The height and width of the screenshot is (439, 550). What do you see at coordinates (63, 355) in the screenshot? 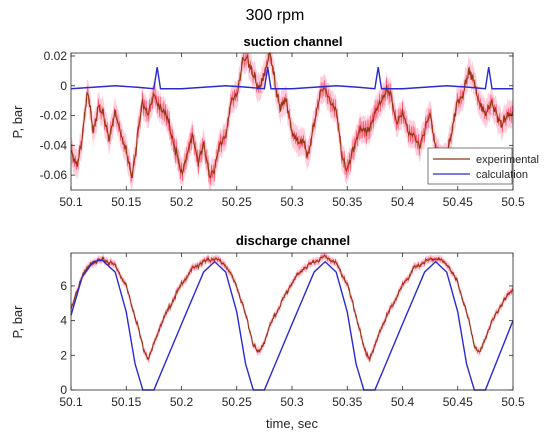
I see `ytick-label: 2` at bounding box center [63, 355].